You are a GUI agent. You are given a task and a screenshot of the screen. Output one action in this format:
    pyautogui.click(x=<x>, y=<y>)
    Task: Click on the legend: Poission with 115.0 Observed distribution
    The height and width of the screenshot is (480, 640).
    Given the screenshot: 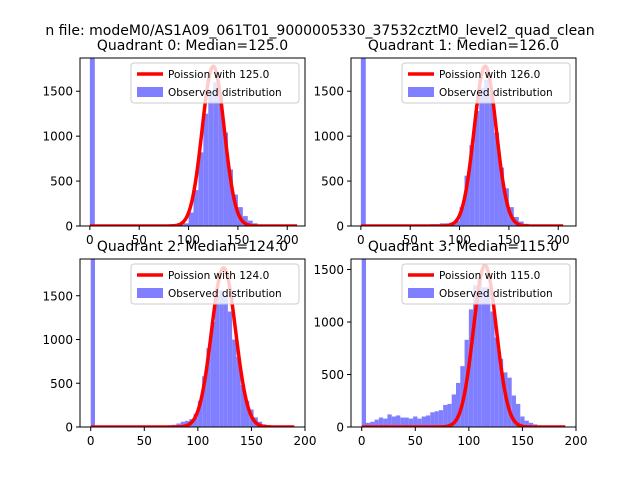 What is the action you would take?
    pyautogui.click(x=486, y=284)
    